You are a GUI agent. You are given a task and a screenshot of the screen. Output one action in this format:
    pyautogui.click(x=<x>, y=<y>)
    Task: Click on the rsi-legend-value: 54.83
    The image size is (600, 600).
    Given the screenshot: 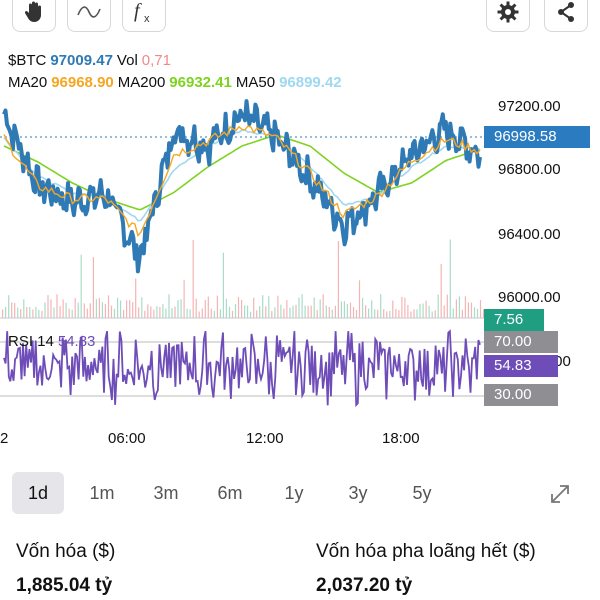 What is the action you would take?
    pyautogui.click(x=76, y=341)
    